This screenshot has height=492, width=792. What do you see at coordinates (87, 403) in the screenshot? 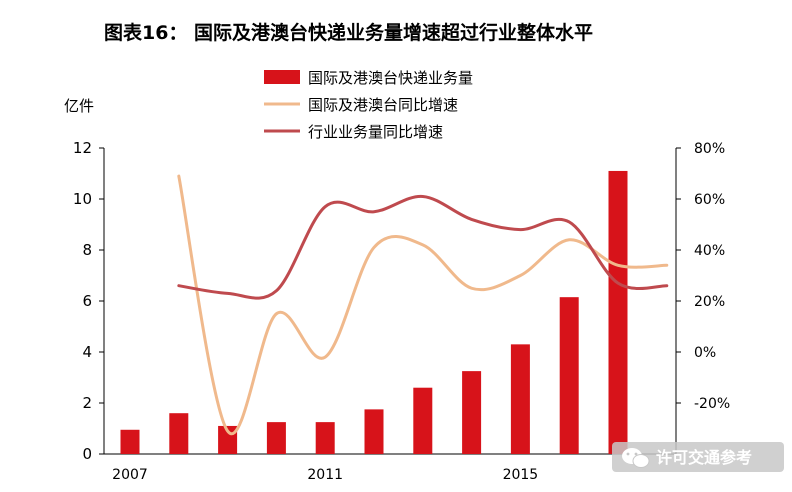
I see `left-tick-label: 2` at bounding box center [87, 403].